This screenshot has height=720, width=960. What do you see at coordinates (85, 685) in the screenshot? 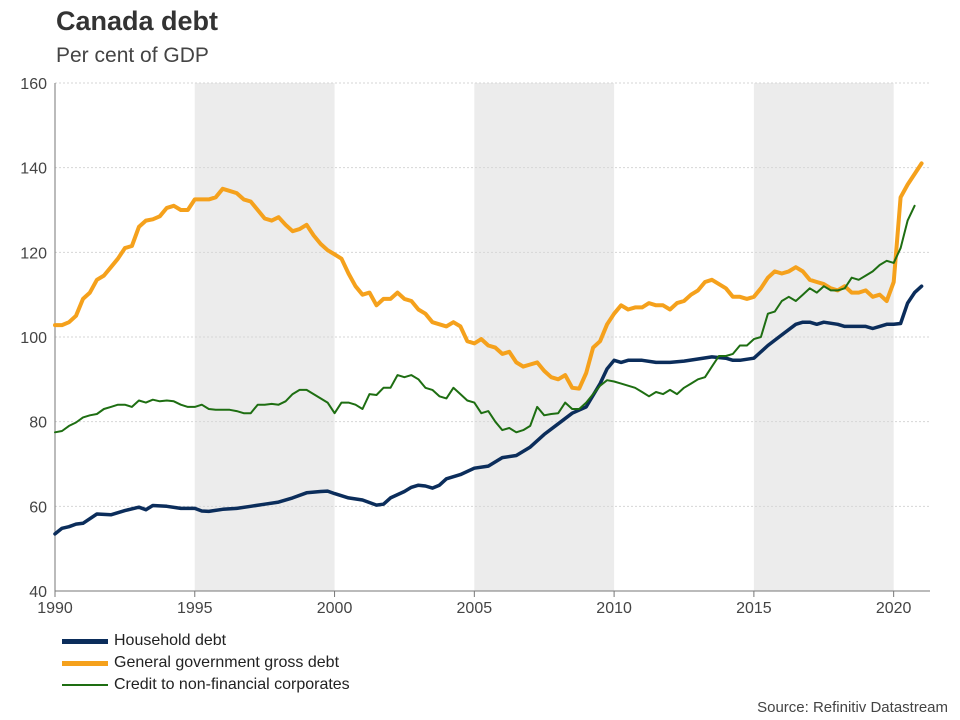
I see `legend-swatch-corporates` at bounding box center [85, 685].